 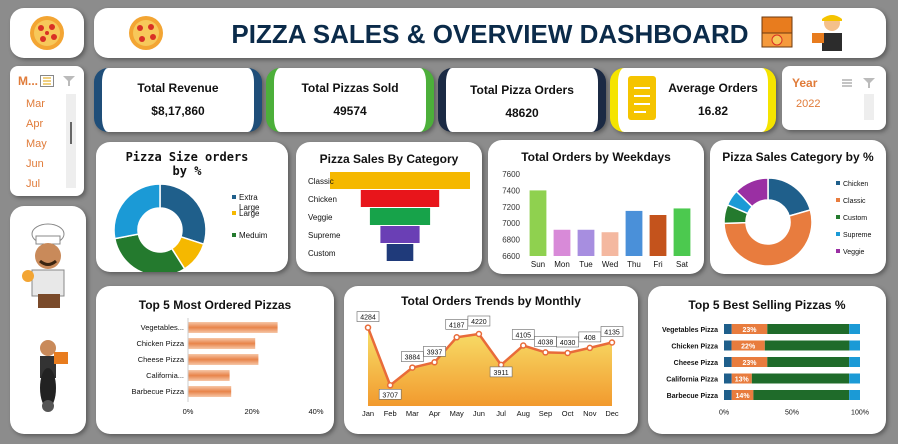 I want to click on x-tick-label: 0%, so click(x=188, y=411).